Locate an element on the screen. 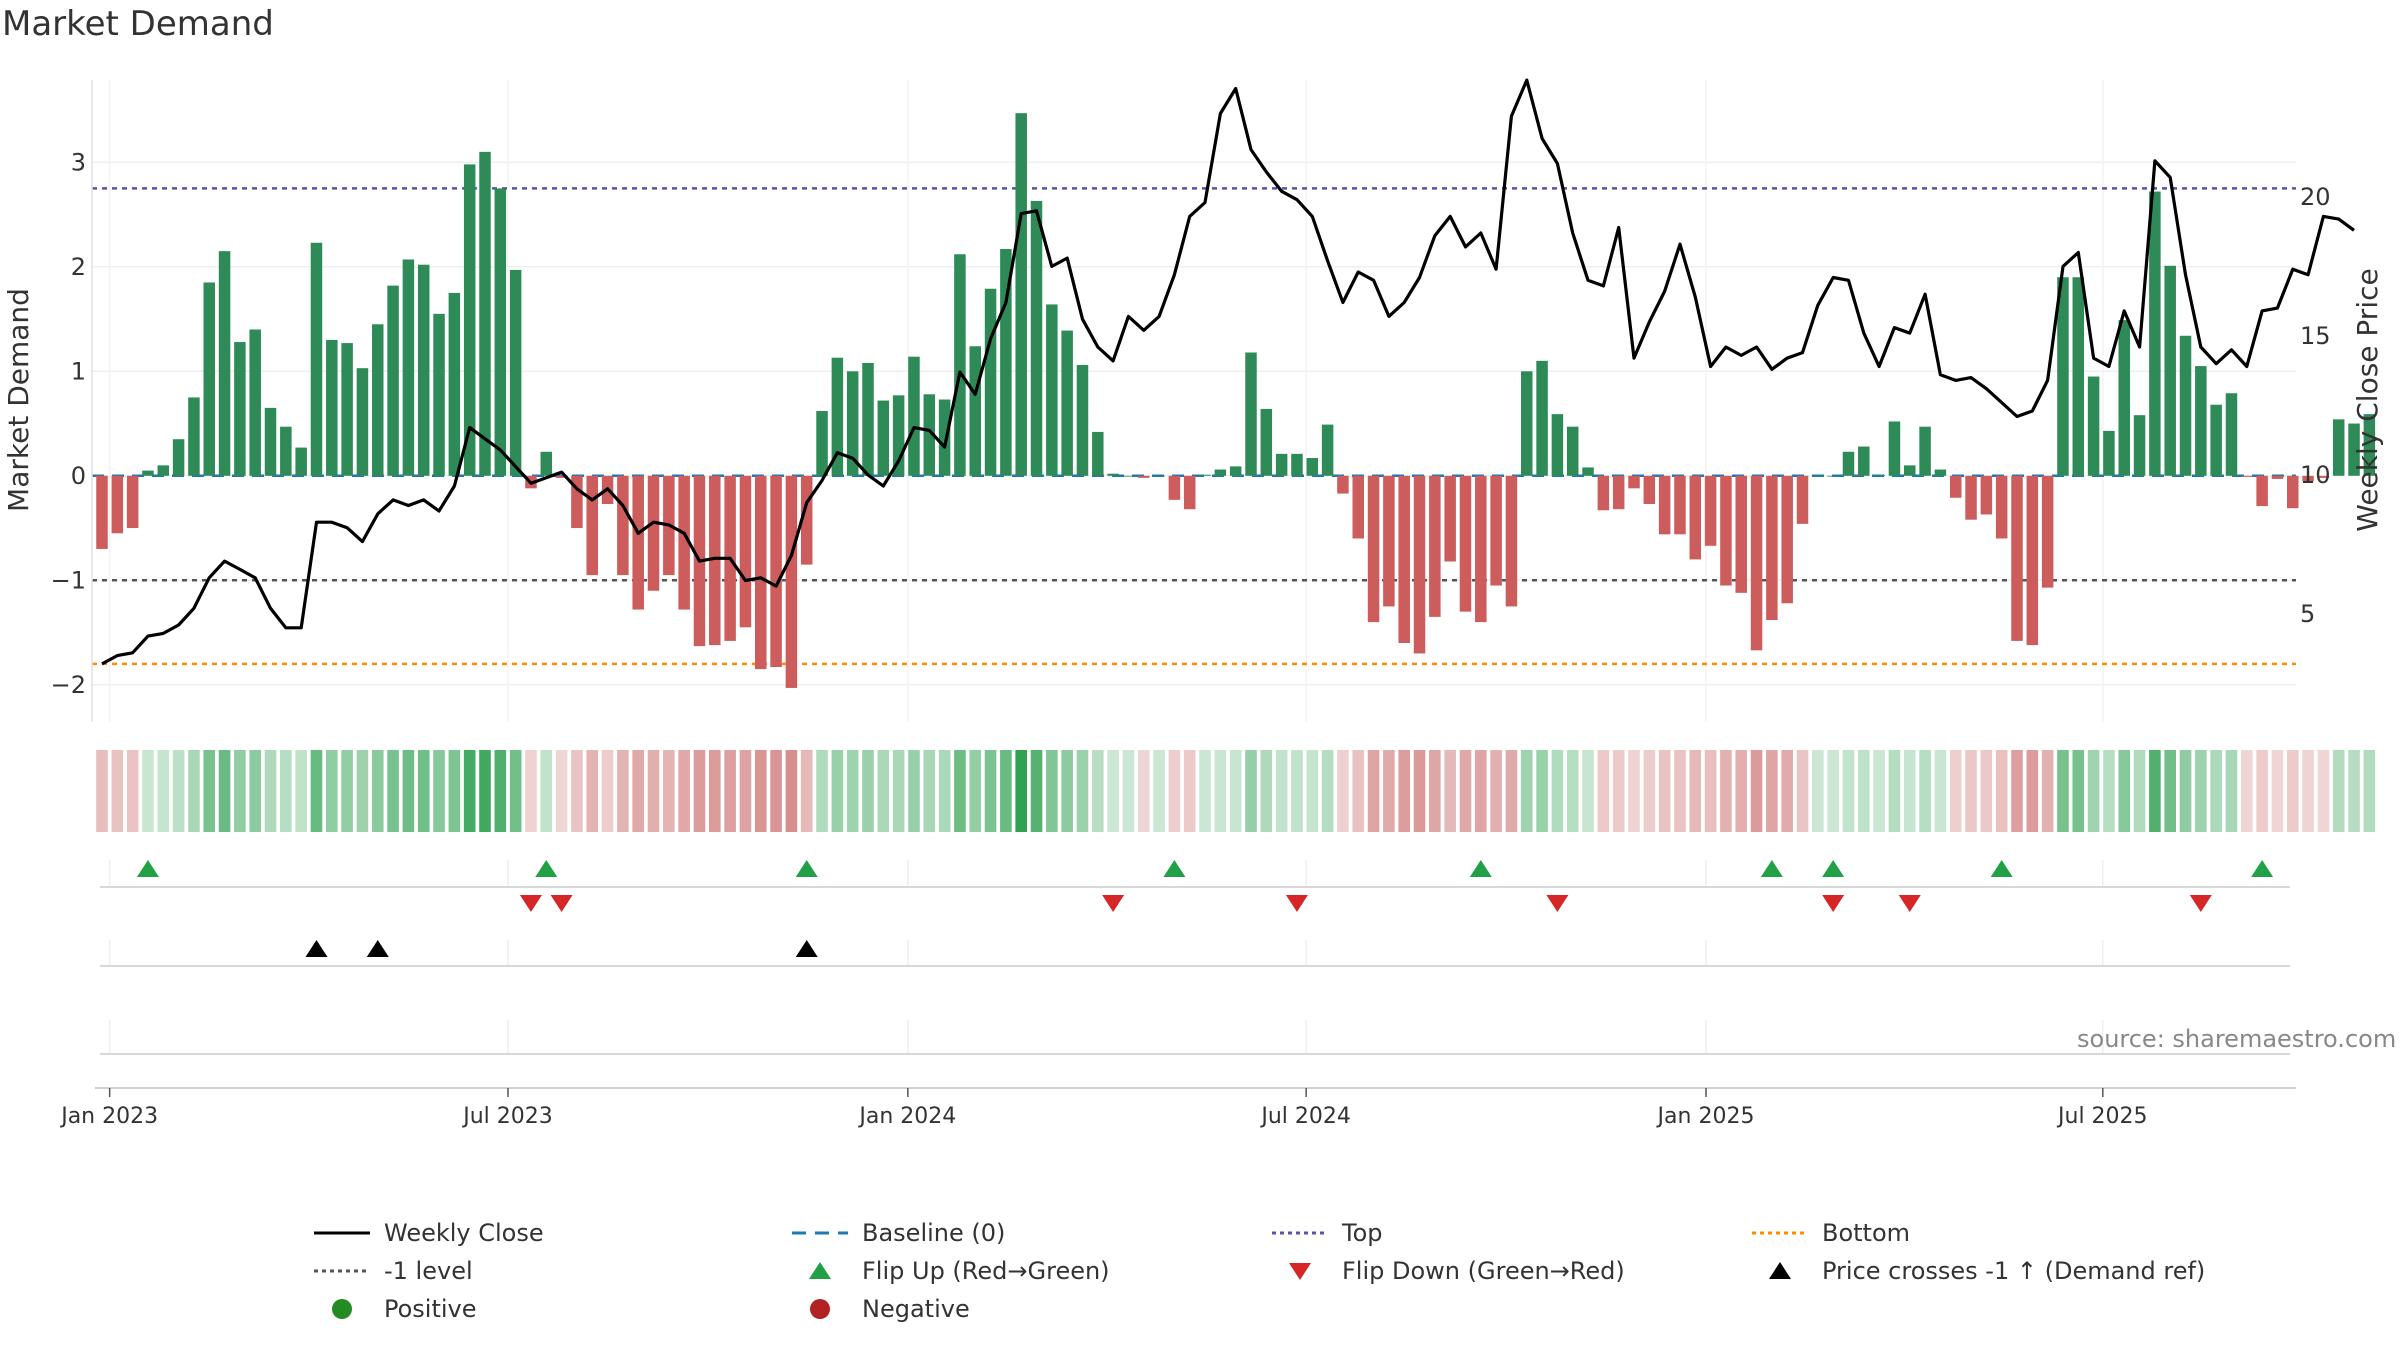  dashed-line-icon is located at coordinates (820, 1233).